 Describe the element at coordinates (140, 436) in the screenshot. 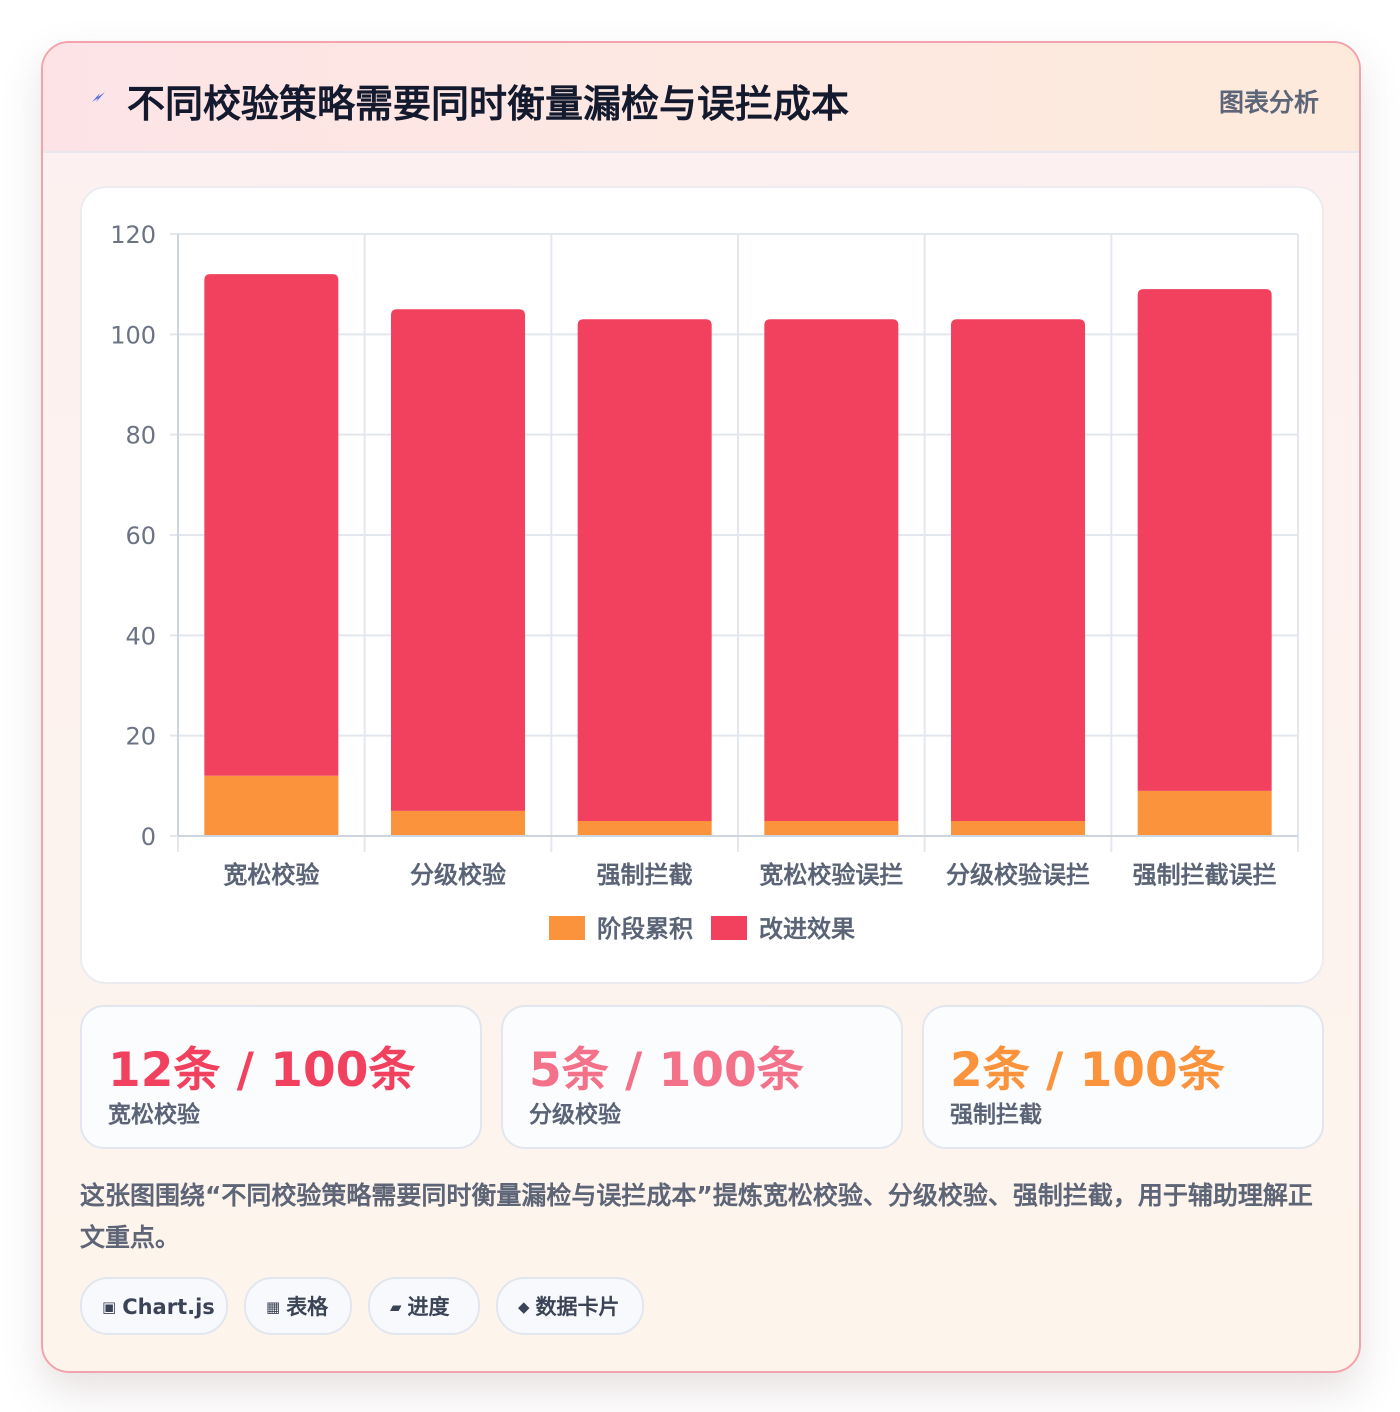

I see `y-tick-label: 80` at that location.